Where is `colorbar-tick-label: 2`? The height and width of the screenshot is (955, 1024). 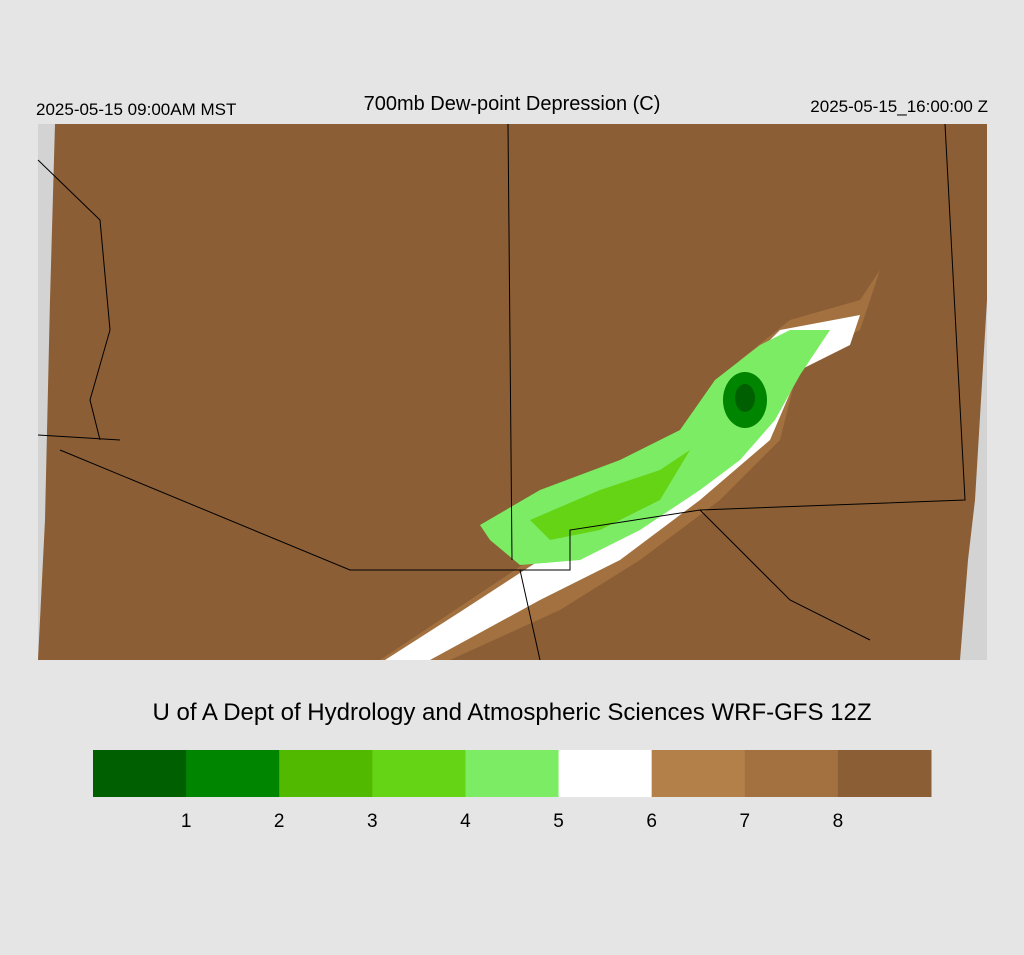 colorbar-tick-label: 2 is located at coordinates (279, 821).